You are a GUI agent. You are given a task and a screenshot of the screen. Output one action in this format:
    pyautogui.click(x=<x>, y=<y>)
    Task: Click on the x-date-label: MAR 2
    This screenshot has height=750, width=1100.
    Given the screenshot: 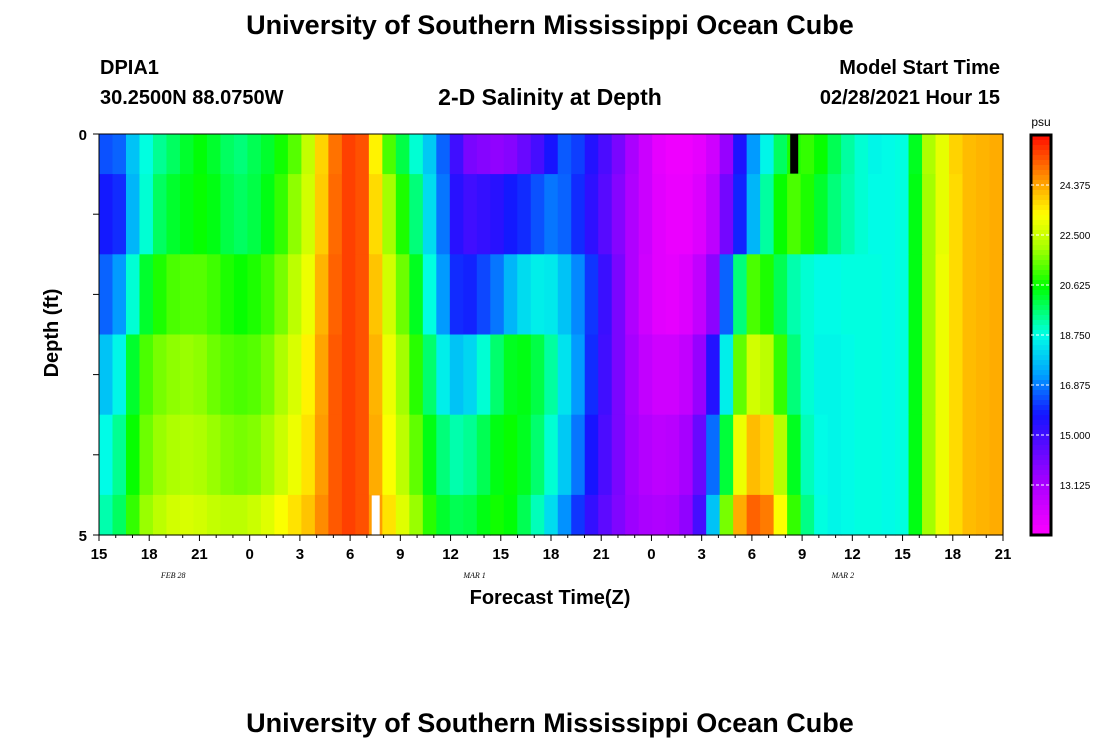 What is the action you would take?
    pyautogui.click(x=842, y=575)
    